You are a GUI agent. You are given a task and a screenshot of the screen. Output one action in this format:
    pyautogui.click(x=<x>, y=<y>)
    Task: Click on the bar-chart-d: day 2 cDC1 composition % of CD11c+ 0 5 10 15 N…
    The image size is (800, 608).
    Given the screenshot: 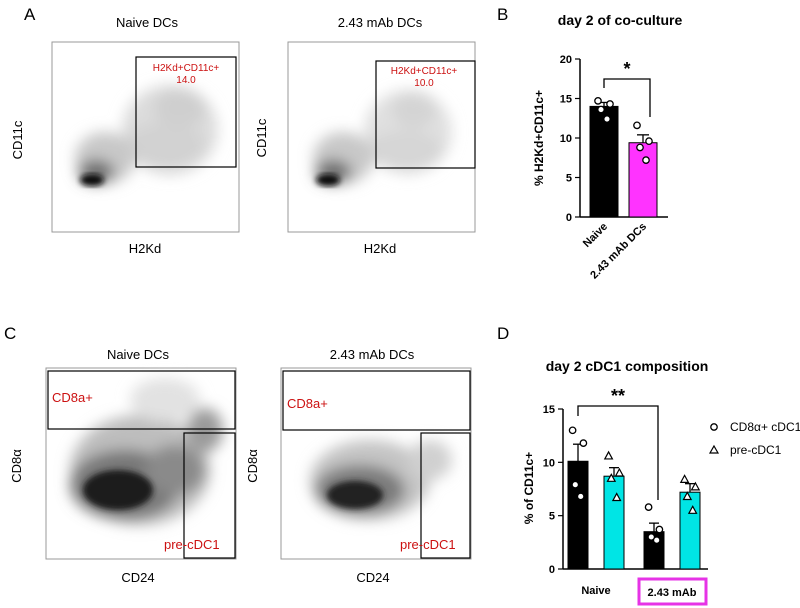 What is the action you would take?
    pyautogui.click(x=661, y=482)
    